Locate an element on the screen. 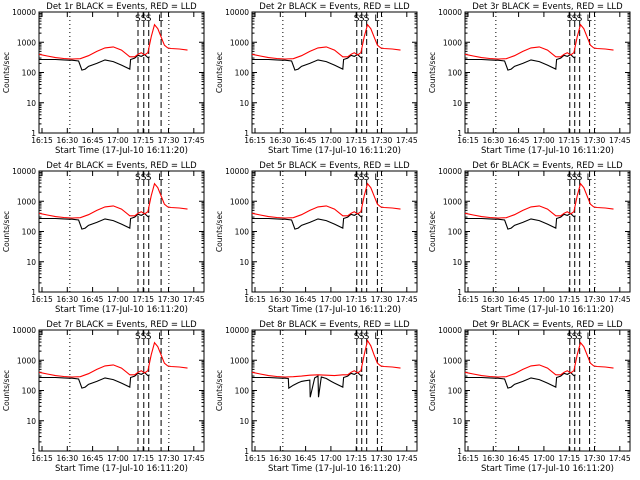 The image size is (640, 480). panel-title: Det 4r BLACK = Events, RED = LLD is located at coordinates (121, 166).